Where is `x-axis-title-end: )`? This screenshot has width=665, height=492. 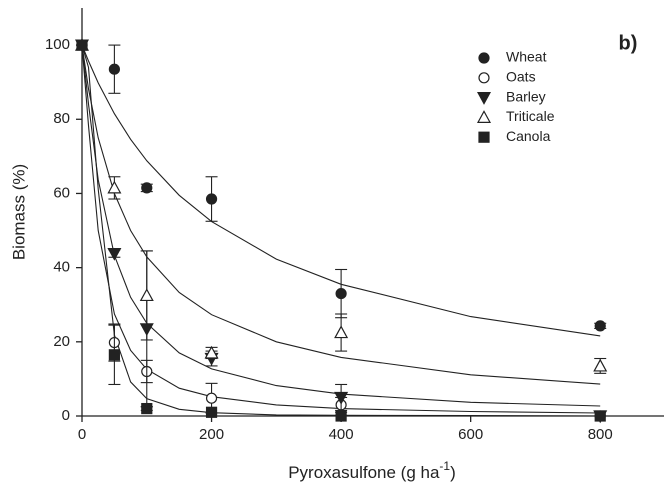 x-axis-title-end: ) is located at coordinates (453, 472).